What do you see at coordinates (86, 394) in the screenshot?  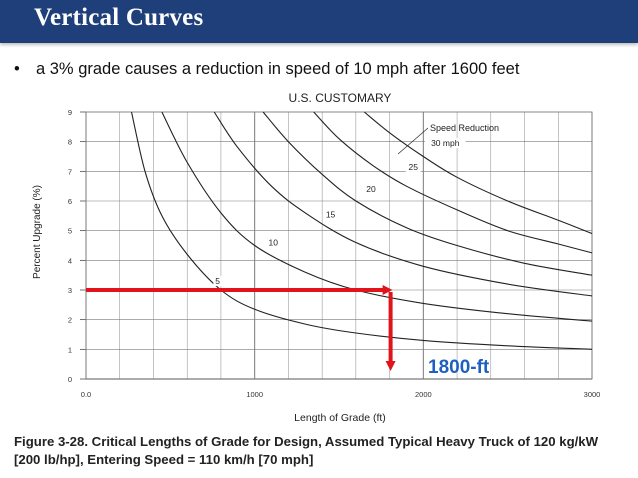 I see `x-tick-label: 0.0` at bounding box center [86, 394].